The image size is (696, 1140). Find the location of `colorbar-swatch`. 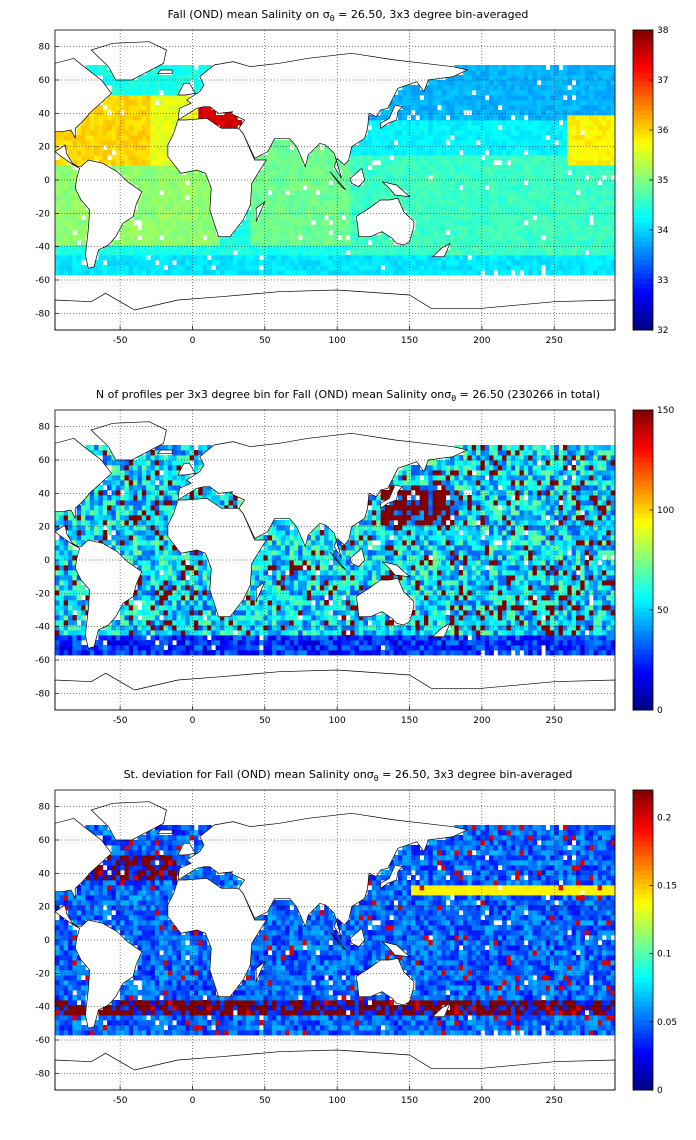

colorbar-swatch is located at coordinates (643, 183).